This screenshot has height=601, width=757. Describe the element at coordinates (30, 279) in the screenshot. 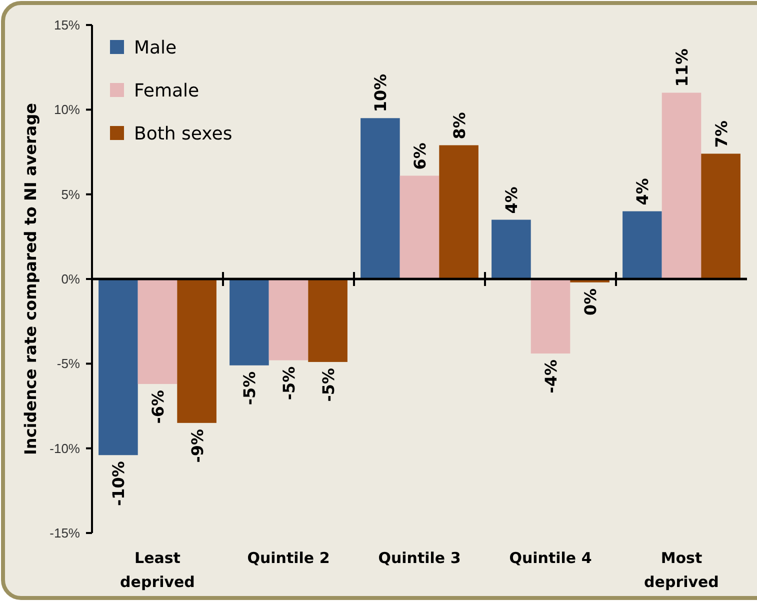

I see `y-axis-title: Incidence rate compared to NI average` at that location.